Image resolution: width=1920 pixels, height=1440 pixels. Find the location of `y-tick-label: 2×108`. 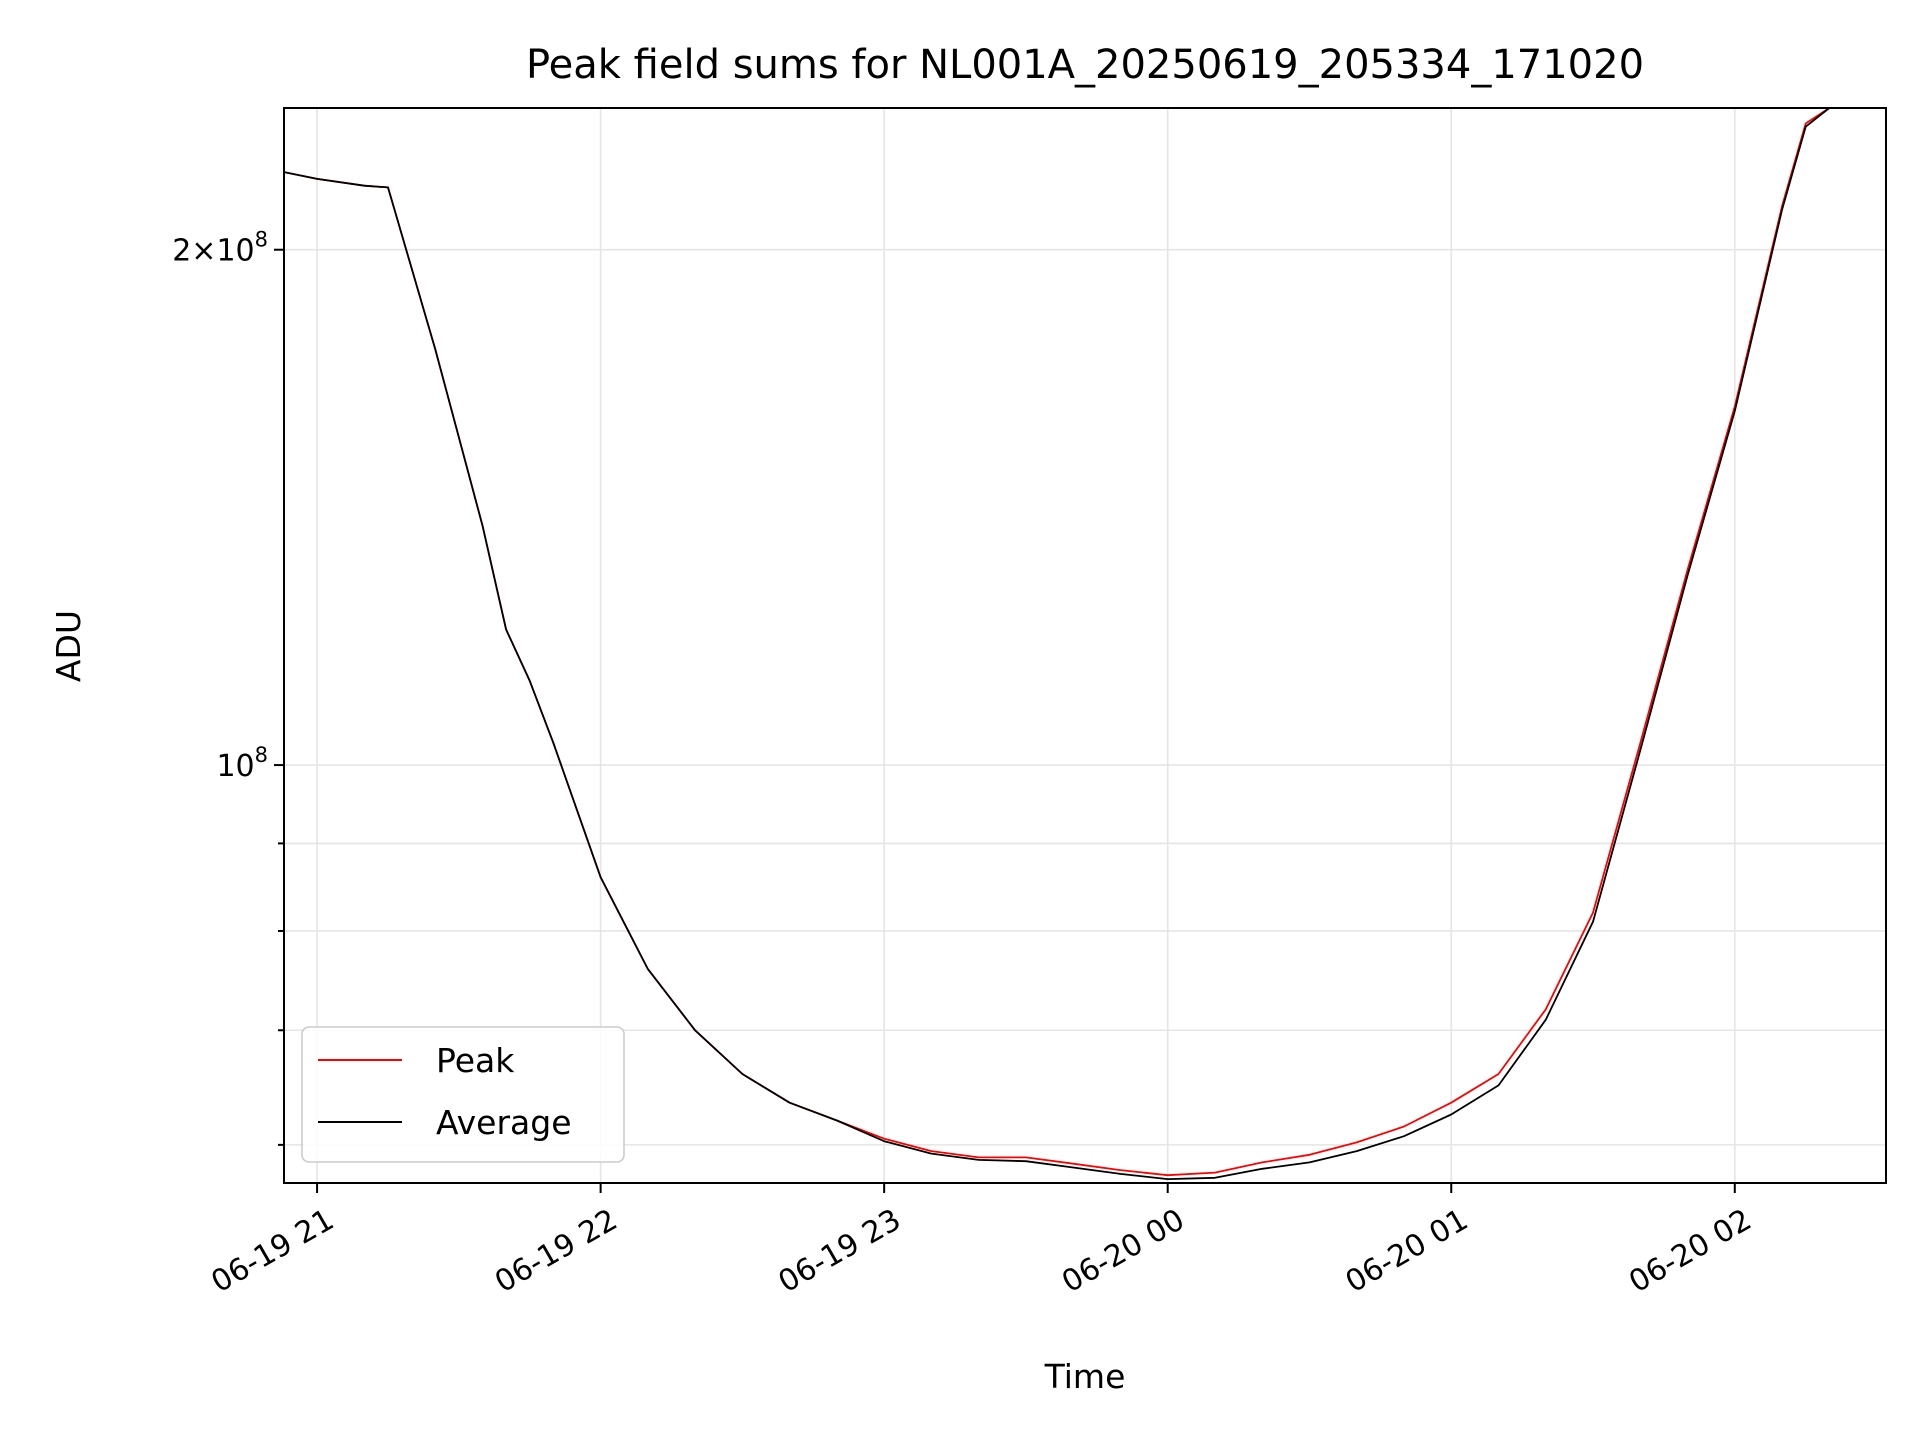

y-tick-label: 2×108 is located at coordinates (220, 248).